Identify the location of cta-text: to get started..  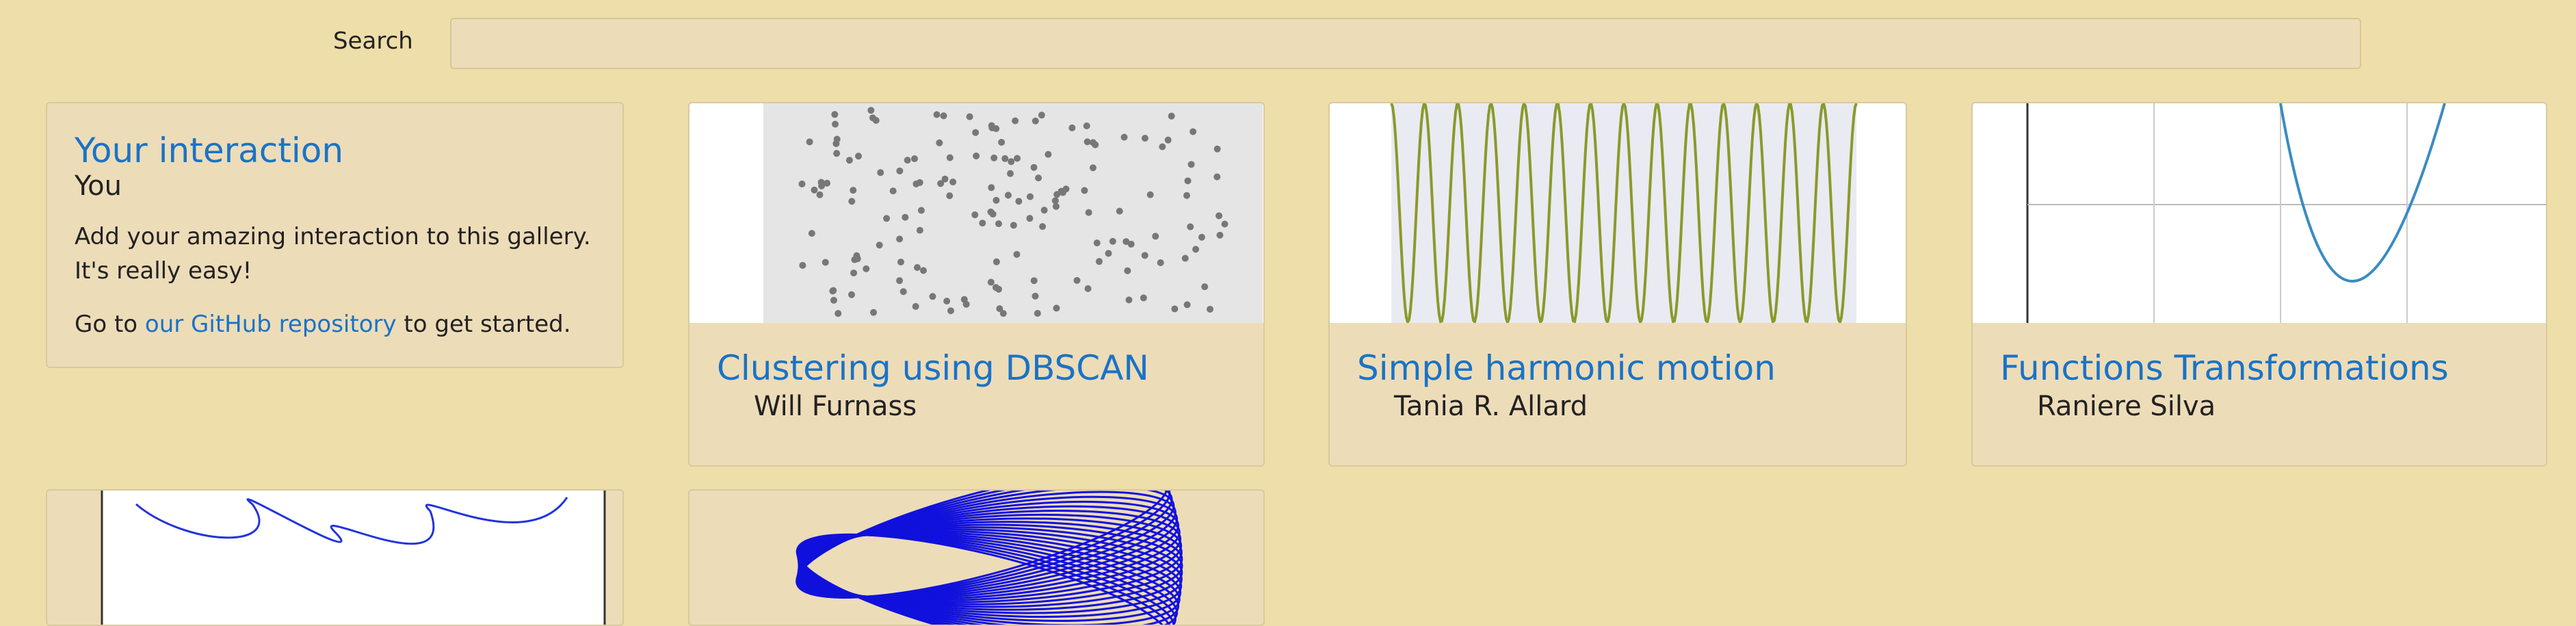
(487, 324).